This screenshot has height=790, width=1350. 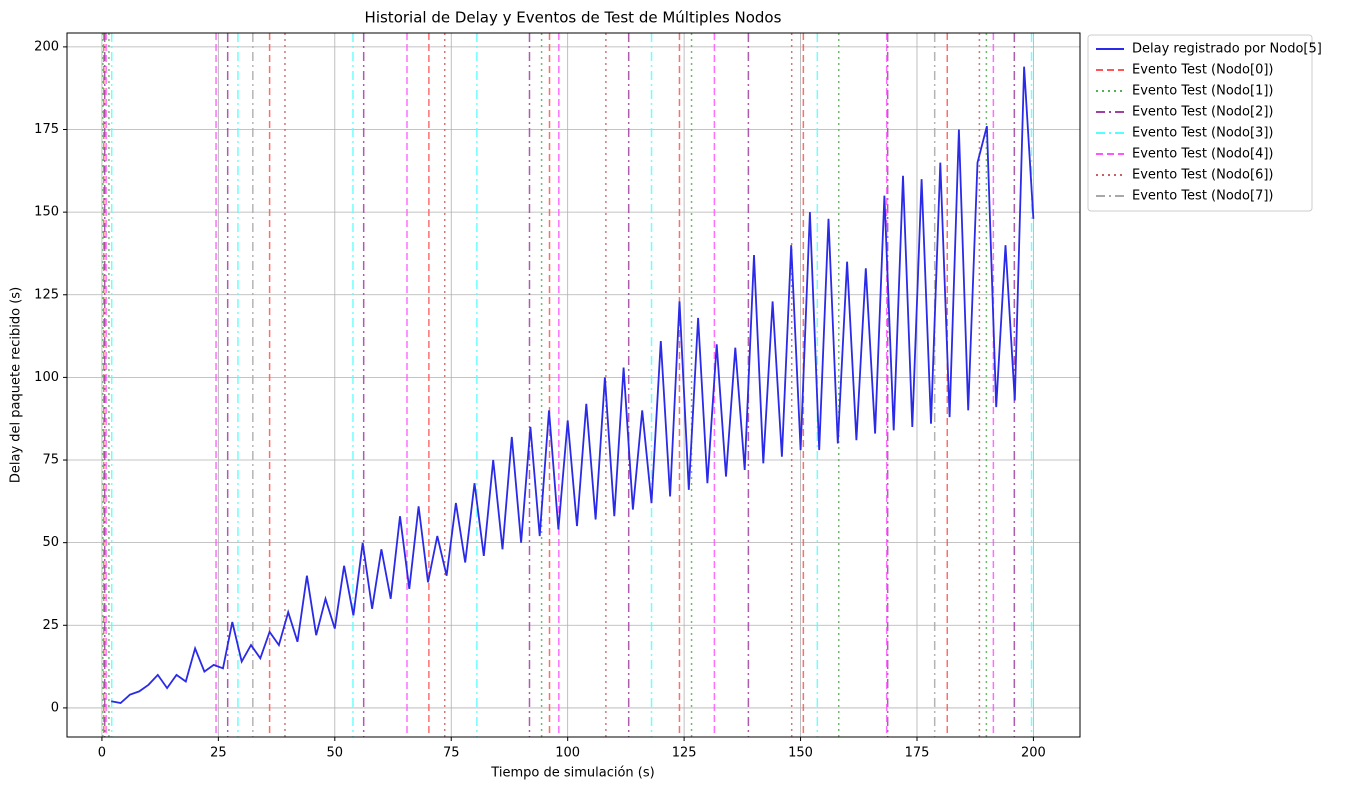 What do you see at coordinates (335, 753) in the screenshot?
I see `x-tick-label: 50` at bounding box center [335, 753].